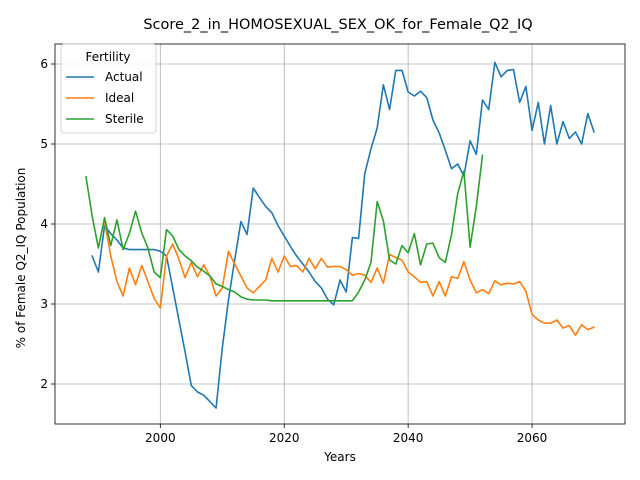  I want to click on y-tick-label: 6, so click(44, 64).